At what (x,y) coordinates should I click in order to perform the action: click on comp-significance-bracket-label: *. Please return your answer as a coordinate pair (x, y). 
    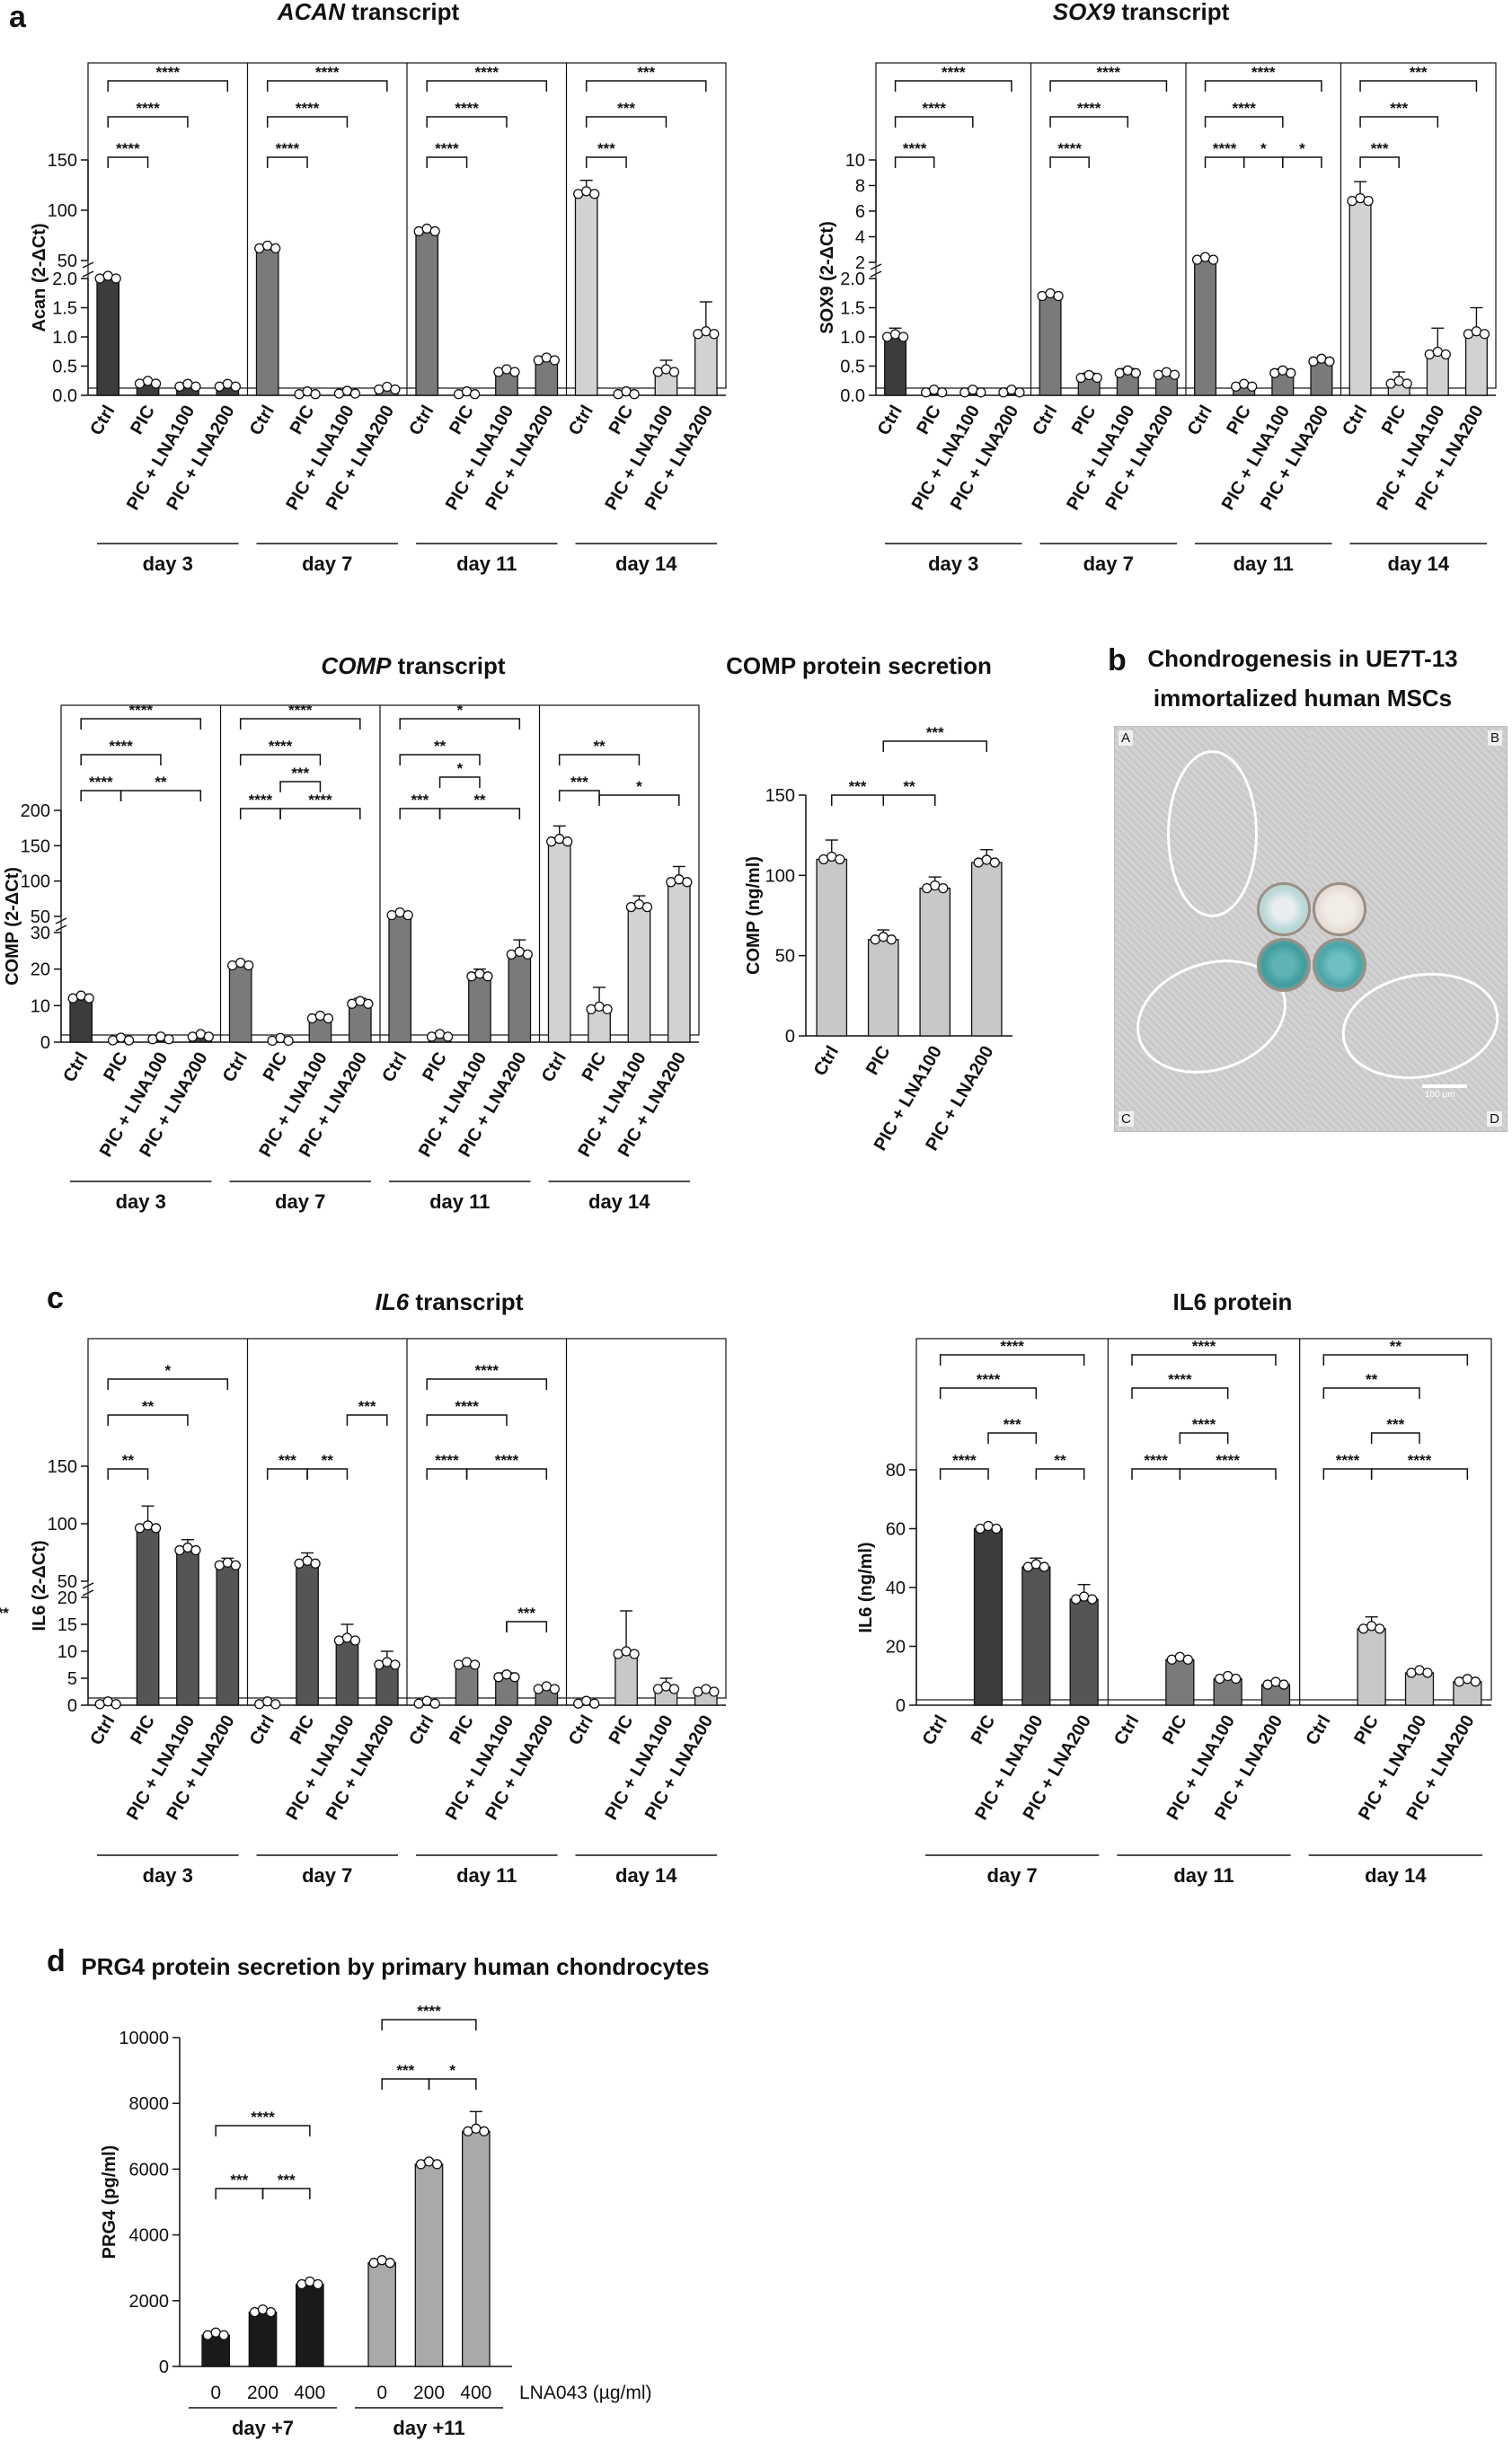
    Looking at the image, I should click on (460, 710).